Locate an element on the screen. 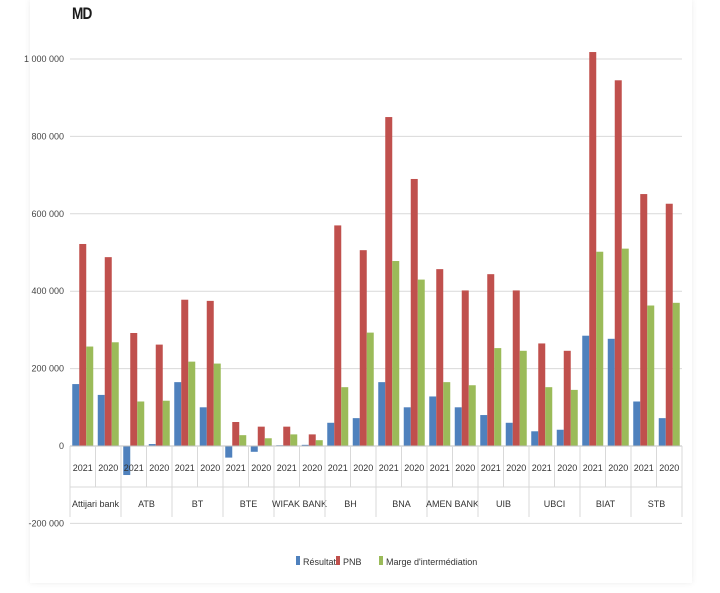  bank-label: WIFAK BANK is located at coordinates (299, 504).